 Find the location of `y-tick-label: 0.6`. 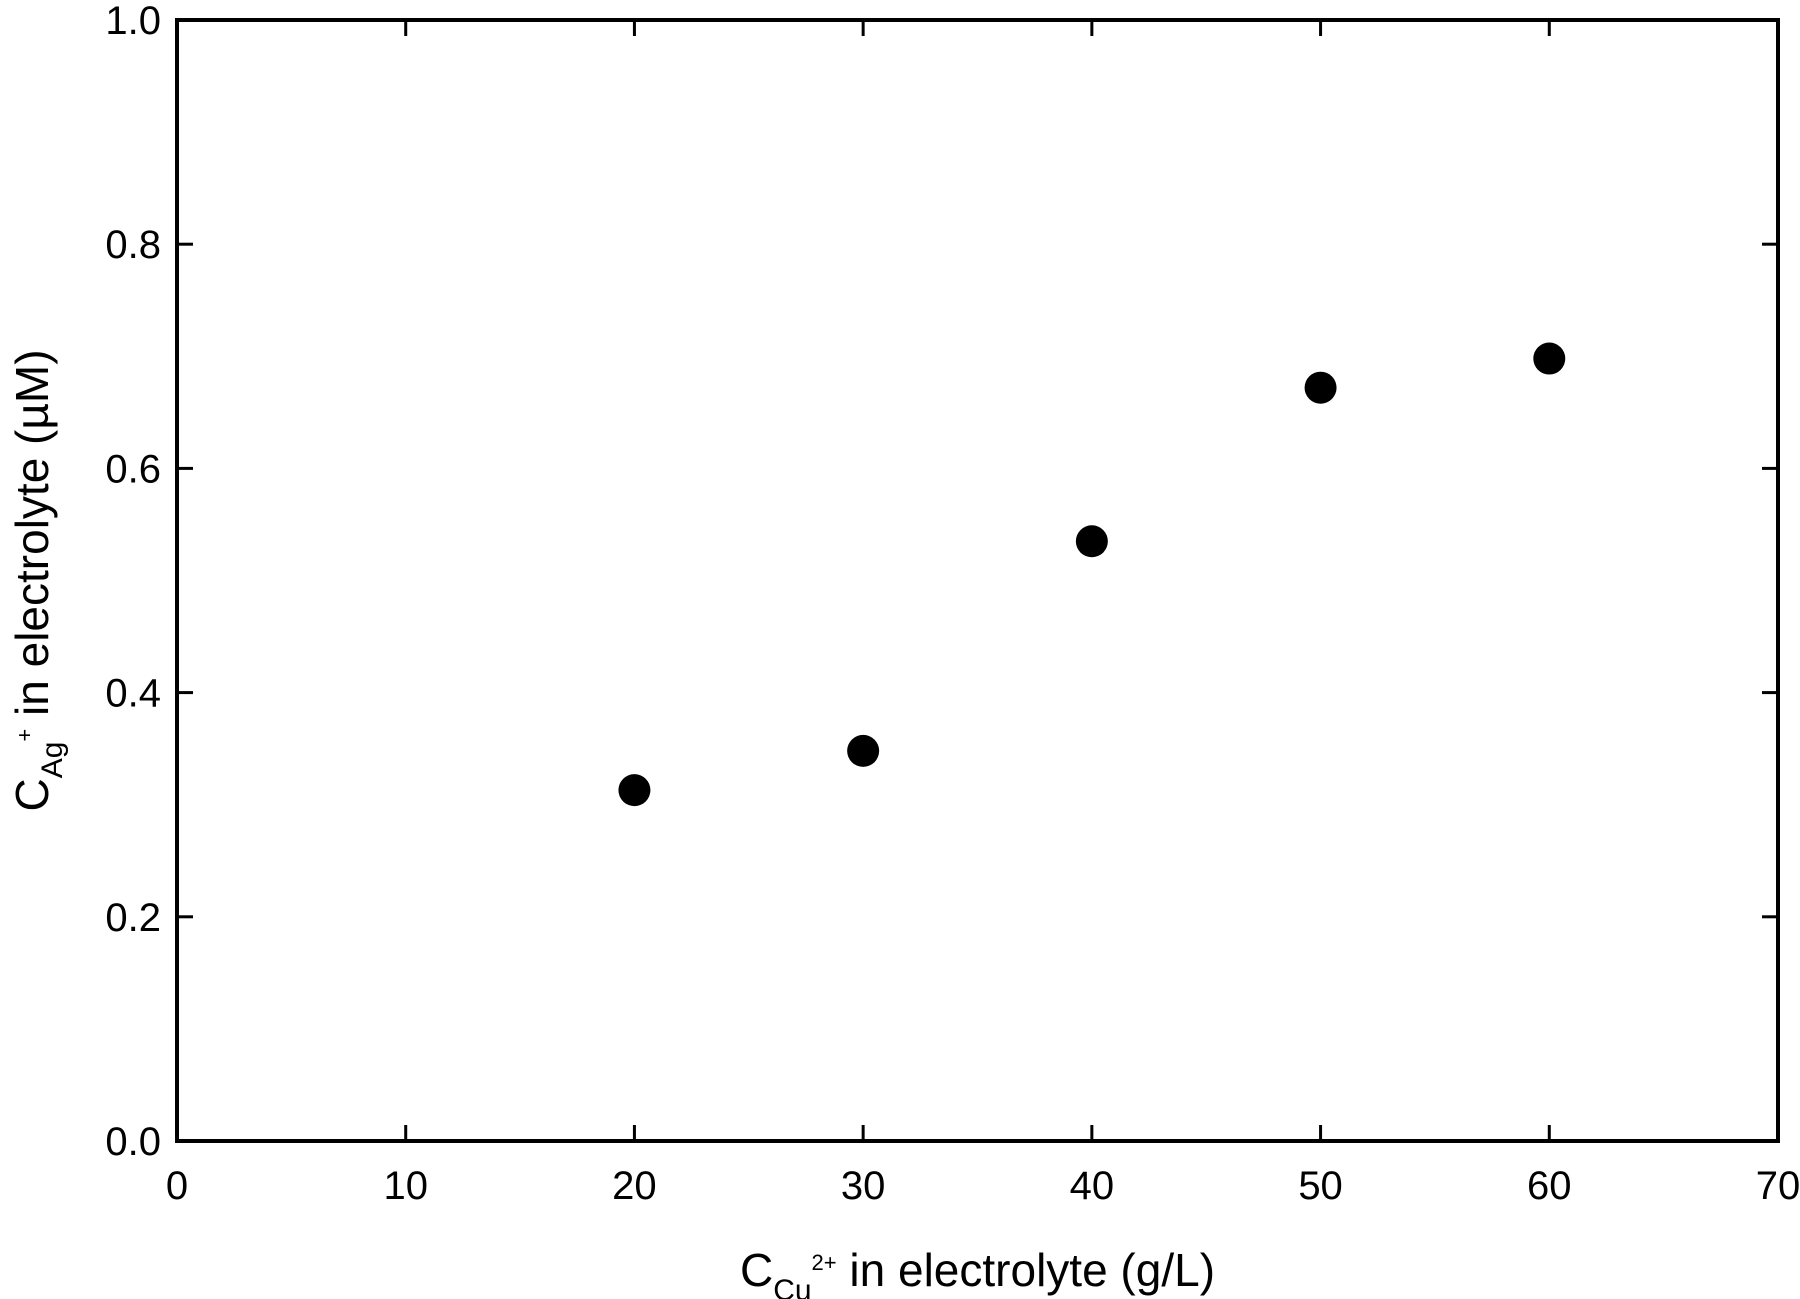

y-tick-label: 0.6 is located at coordinates (133, 469).